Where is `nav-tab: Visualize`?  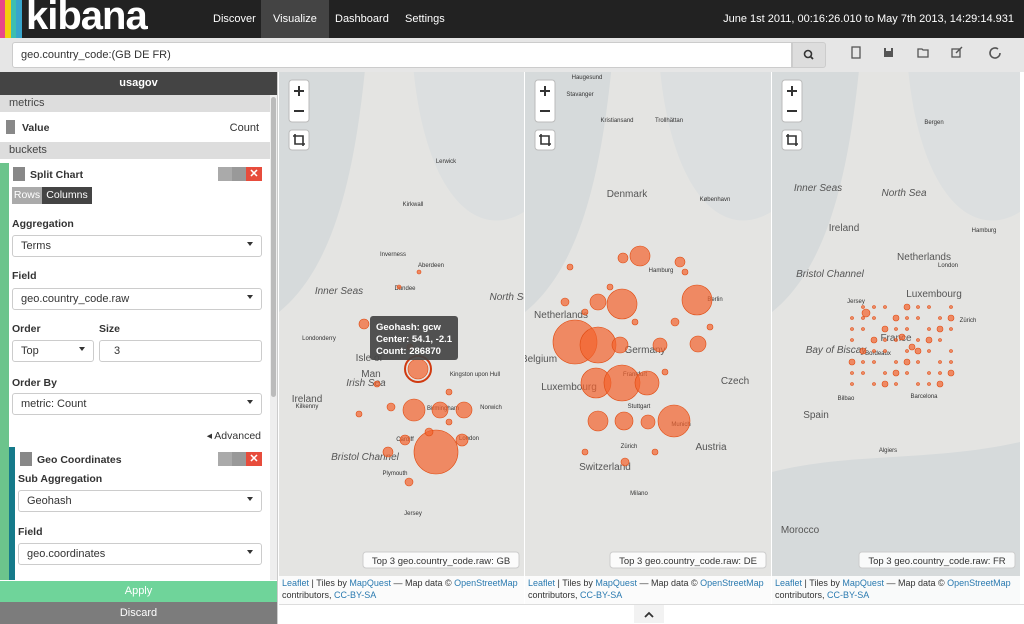 nav-tab: Visualize is located at coordinates (295, 19).